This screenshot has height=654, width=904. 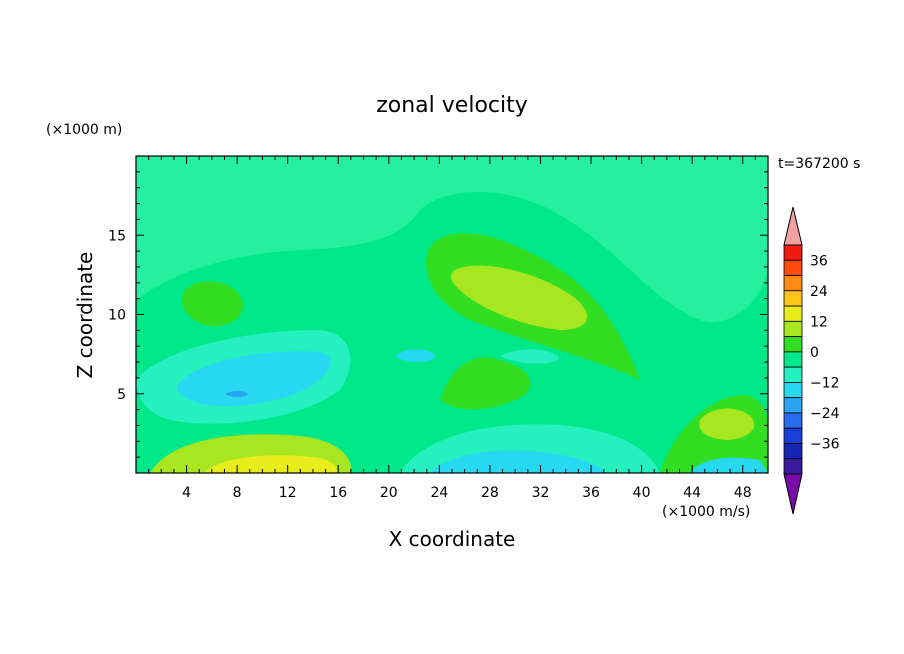 What do you see at coordinates (642, 493) in the screenshot?
I see `x-tick-label: 40` at bounding box center [642, 493].